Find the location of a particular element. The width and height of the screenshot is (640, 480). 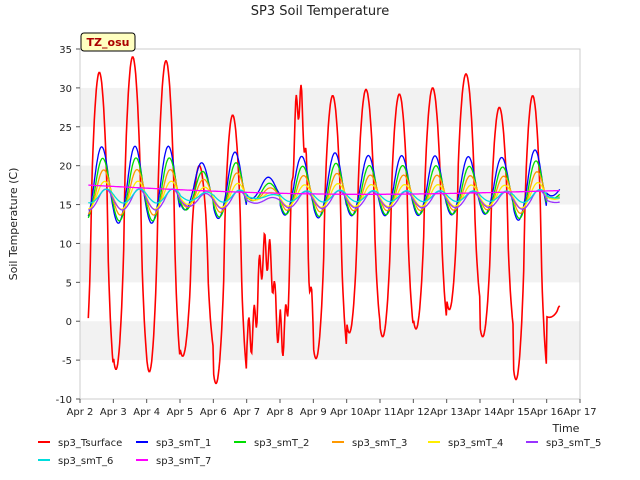

annotation-box is located at coordinates (108, 42).